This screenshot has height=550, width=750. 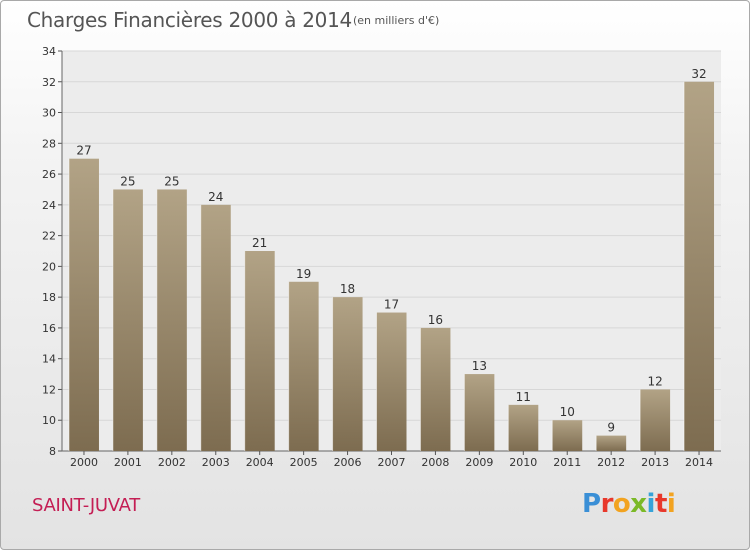 What do you see at coordinates (523, 462) in the screenshot?
I see `x-tick-label: 2010` at bounding box center [523, 462].